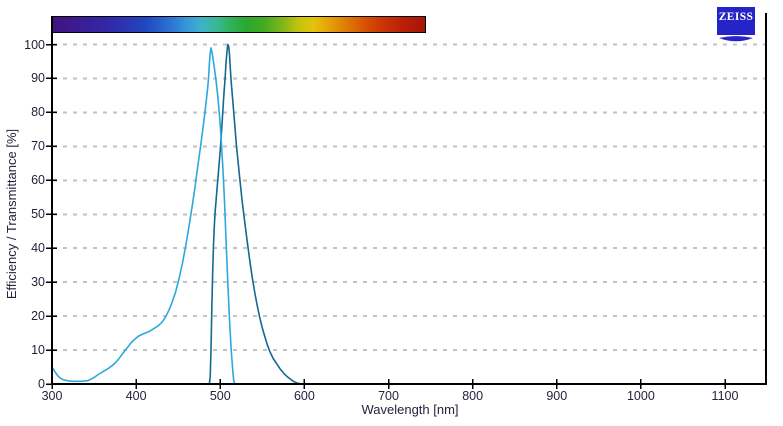 This screenshot has width=783, height=426. I want to click on y-tick-label: 10, so click(38, 350).